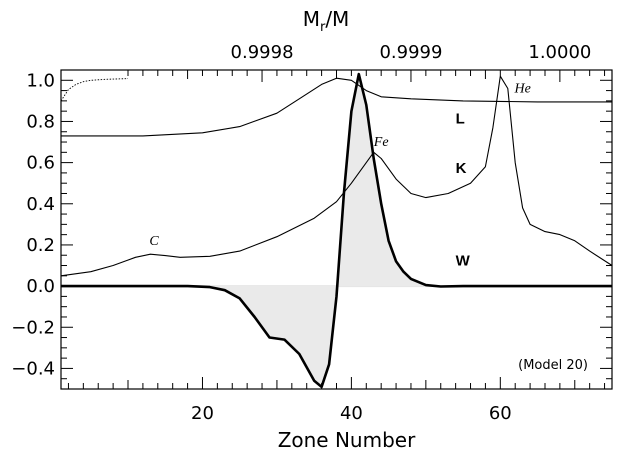 This screenshot has height=452, width=621. I want to click on y-tick-label: 1.0, so click(40, 80).